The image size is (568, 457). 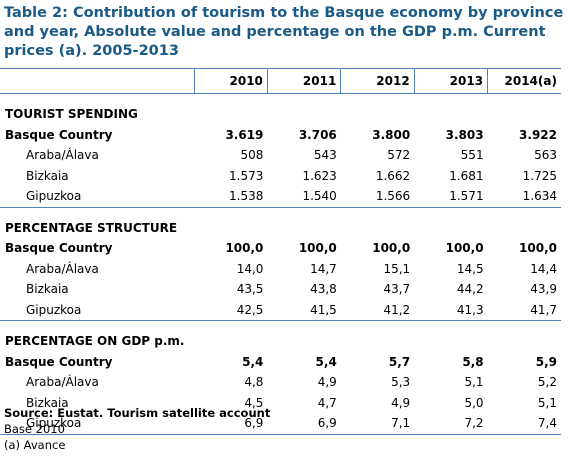 What do you see at coordinates (474, 402) in the screenshot?
I see `data-cell: 5,0` at bounding box center [474, 402].